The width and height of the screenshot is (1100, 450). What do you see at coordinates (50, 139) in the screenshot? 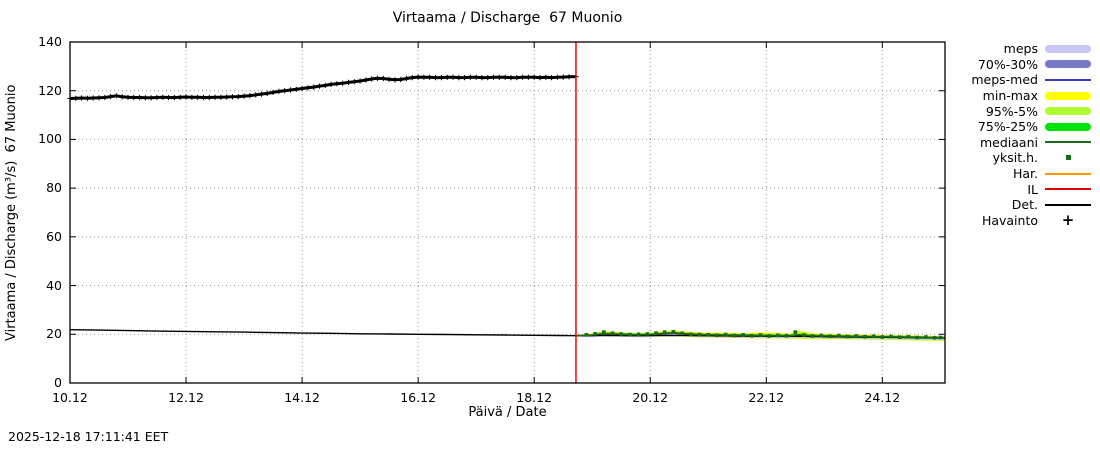
I see `y-tick-label: 100` at bounding box center [50, 139].